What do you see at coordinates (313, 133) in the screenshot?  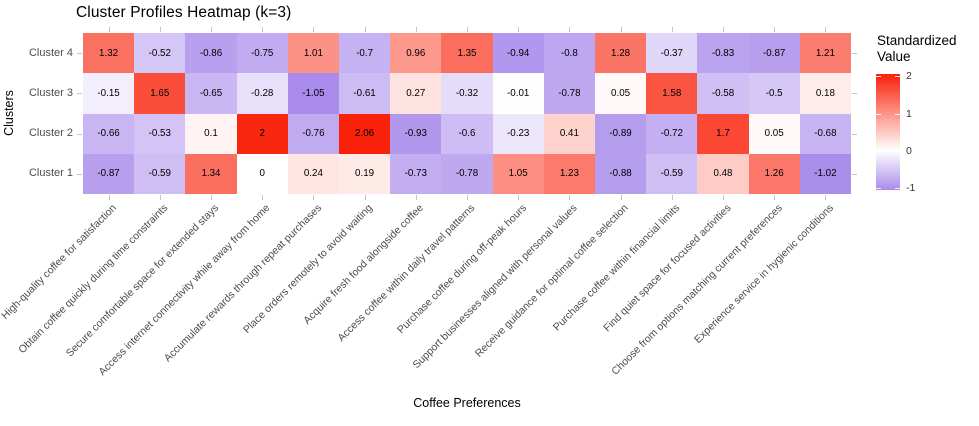 I see `heatmap-cell: -0.76` at bounding box center [313, 133].